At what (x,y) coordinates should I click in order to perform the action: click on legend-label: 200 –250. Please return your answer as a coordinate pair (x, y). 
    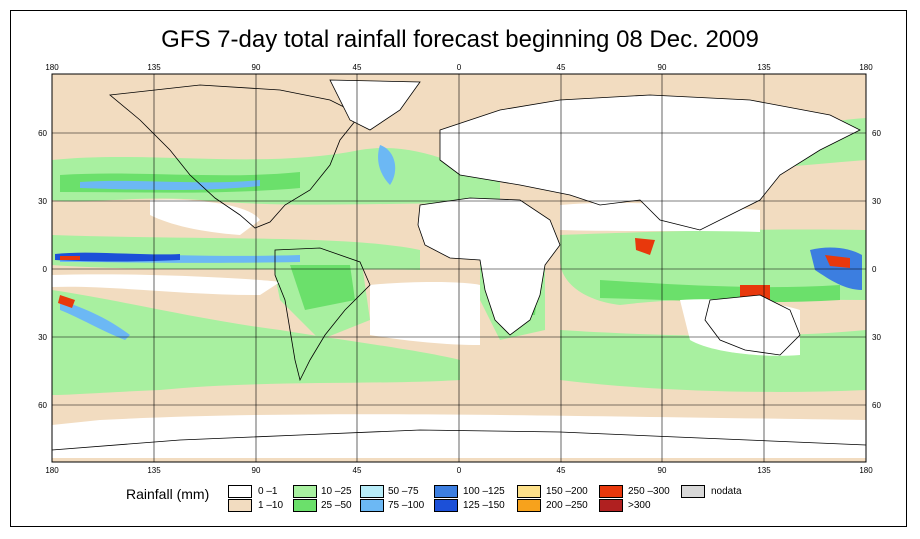
    Looking at the image, I should click on (567, 505).